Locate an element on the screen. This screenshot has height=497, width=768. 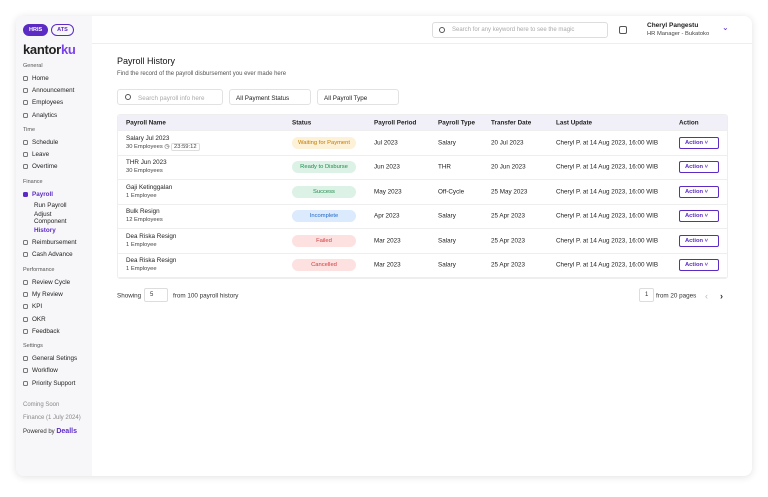
nav-item: Priority Support is located at coordinates (54, 383).